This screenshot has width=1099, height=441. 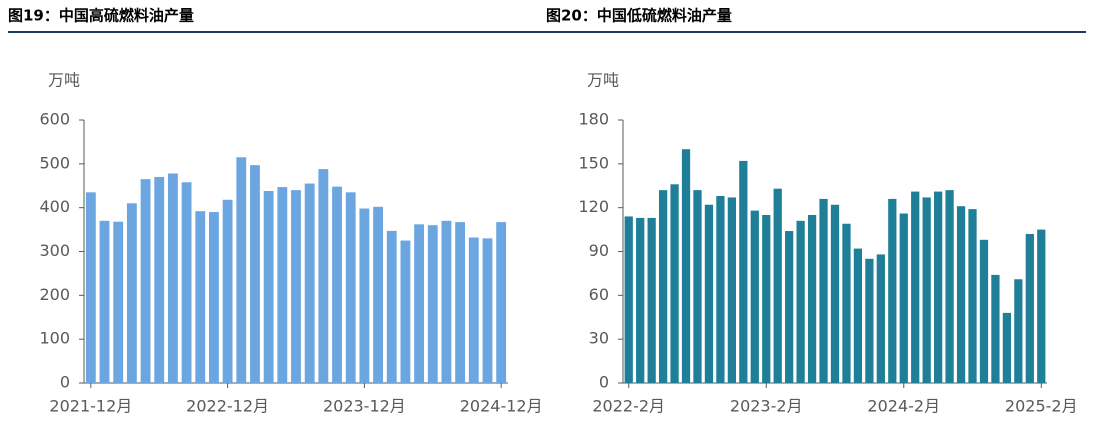 I want to click on y-tick-label: 150, so click(x=593, y=162).